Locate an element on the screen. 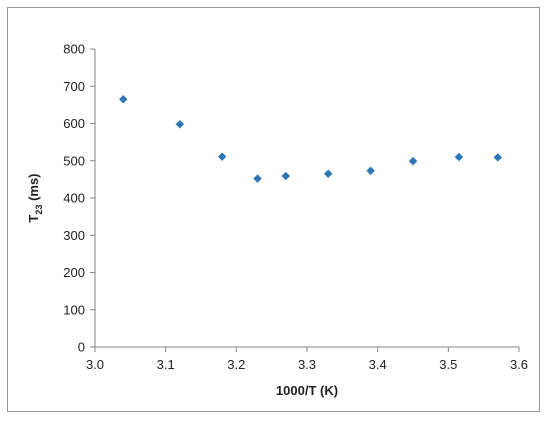 The height and width of the screenshot is (423, 550). x-axis-title: 1000/T (K) is located at coordinates (307, 390).